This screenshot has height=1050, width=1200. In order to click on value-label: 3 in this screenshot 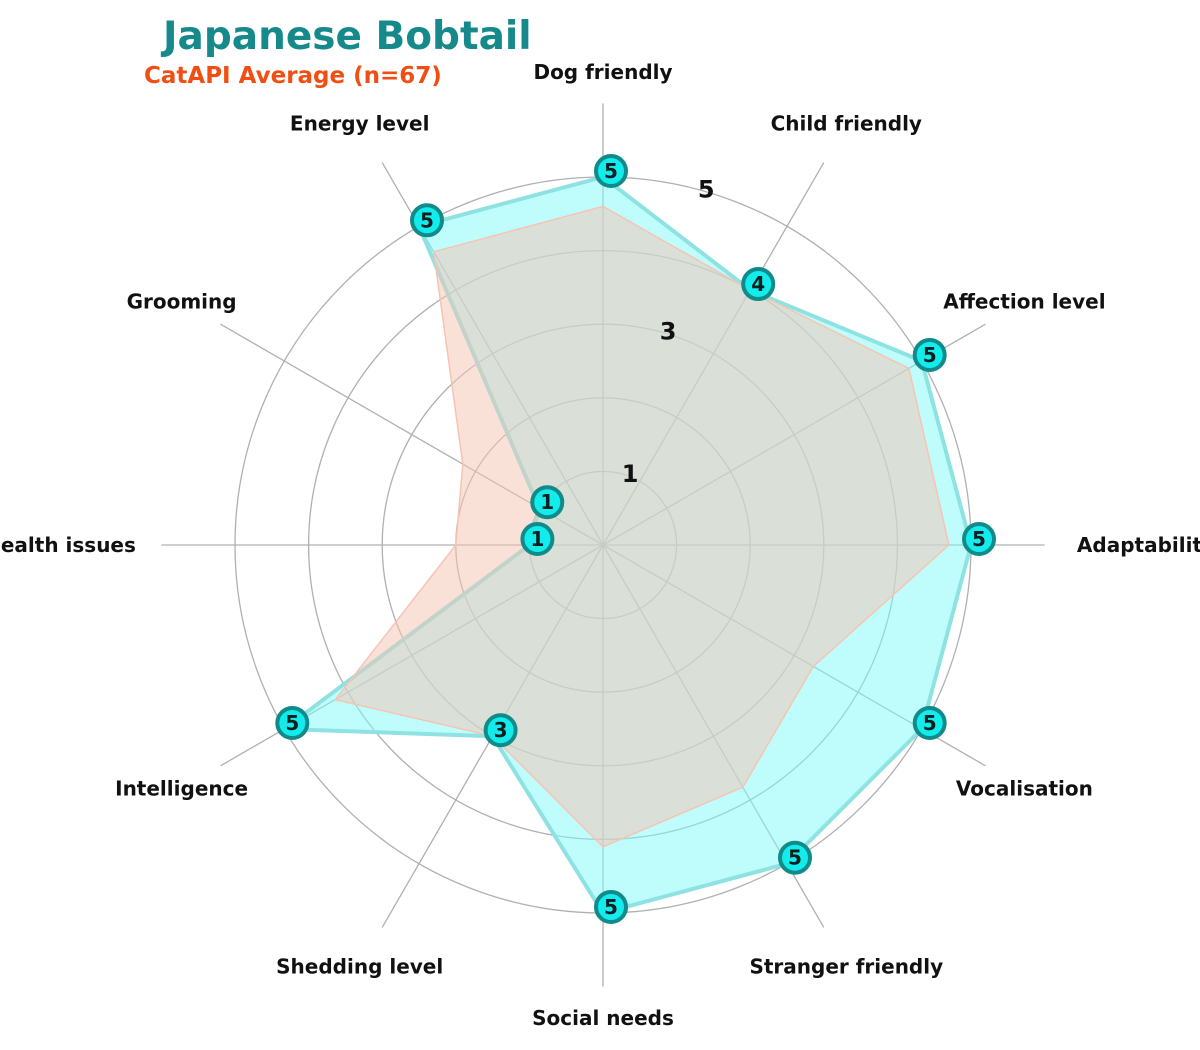, I will do `click(501, 730)`.